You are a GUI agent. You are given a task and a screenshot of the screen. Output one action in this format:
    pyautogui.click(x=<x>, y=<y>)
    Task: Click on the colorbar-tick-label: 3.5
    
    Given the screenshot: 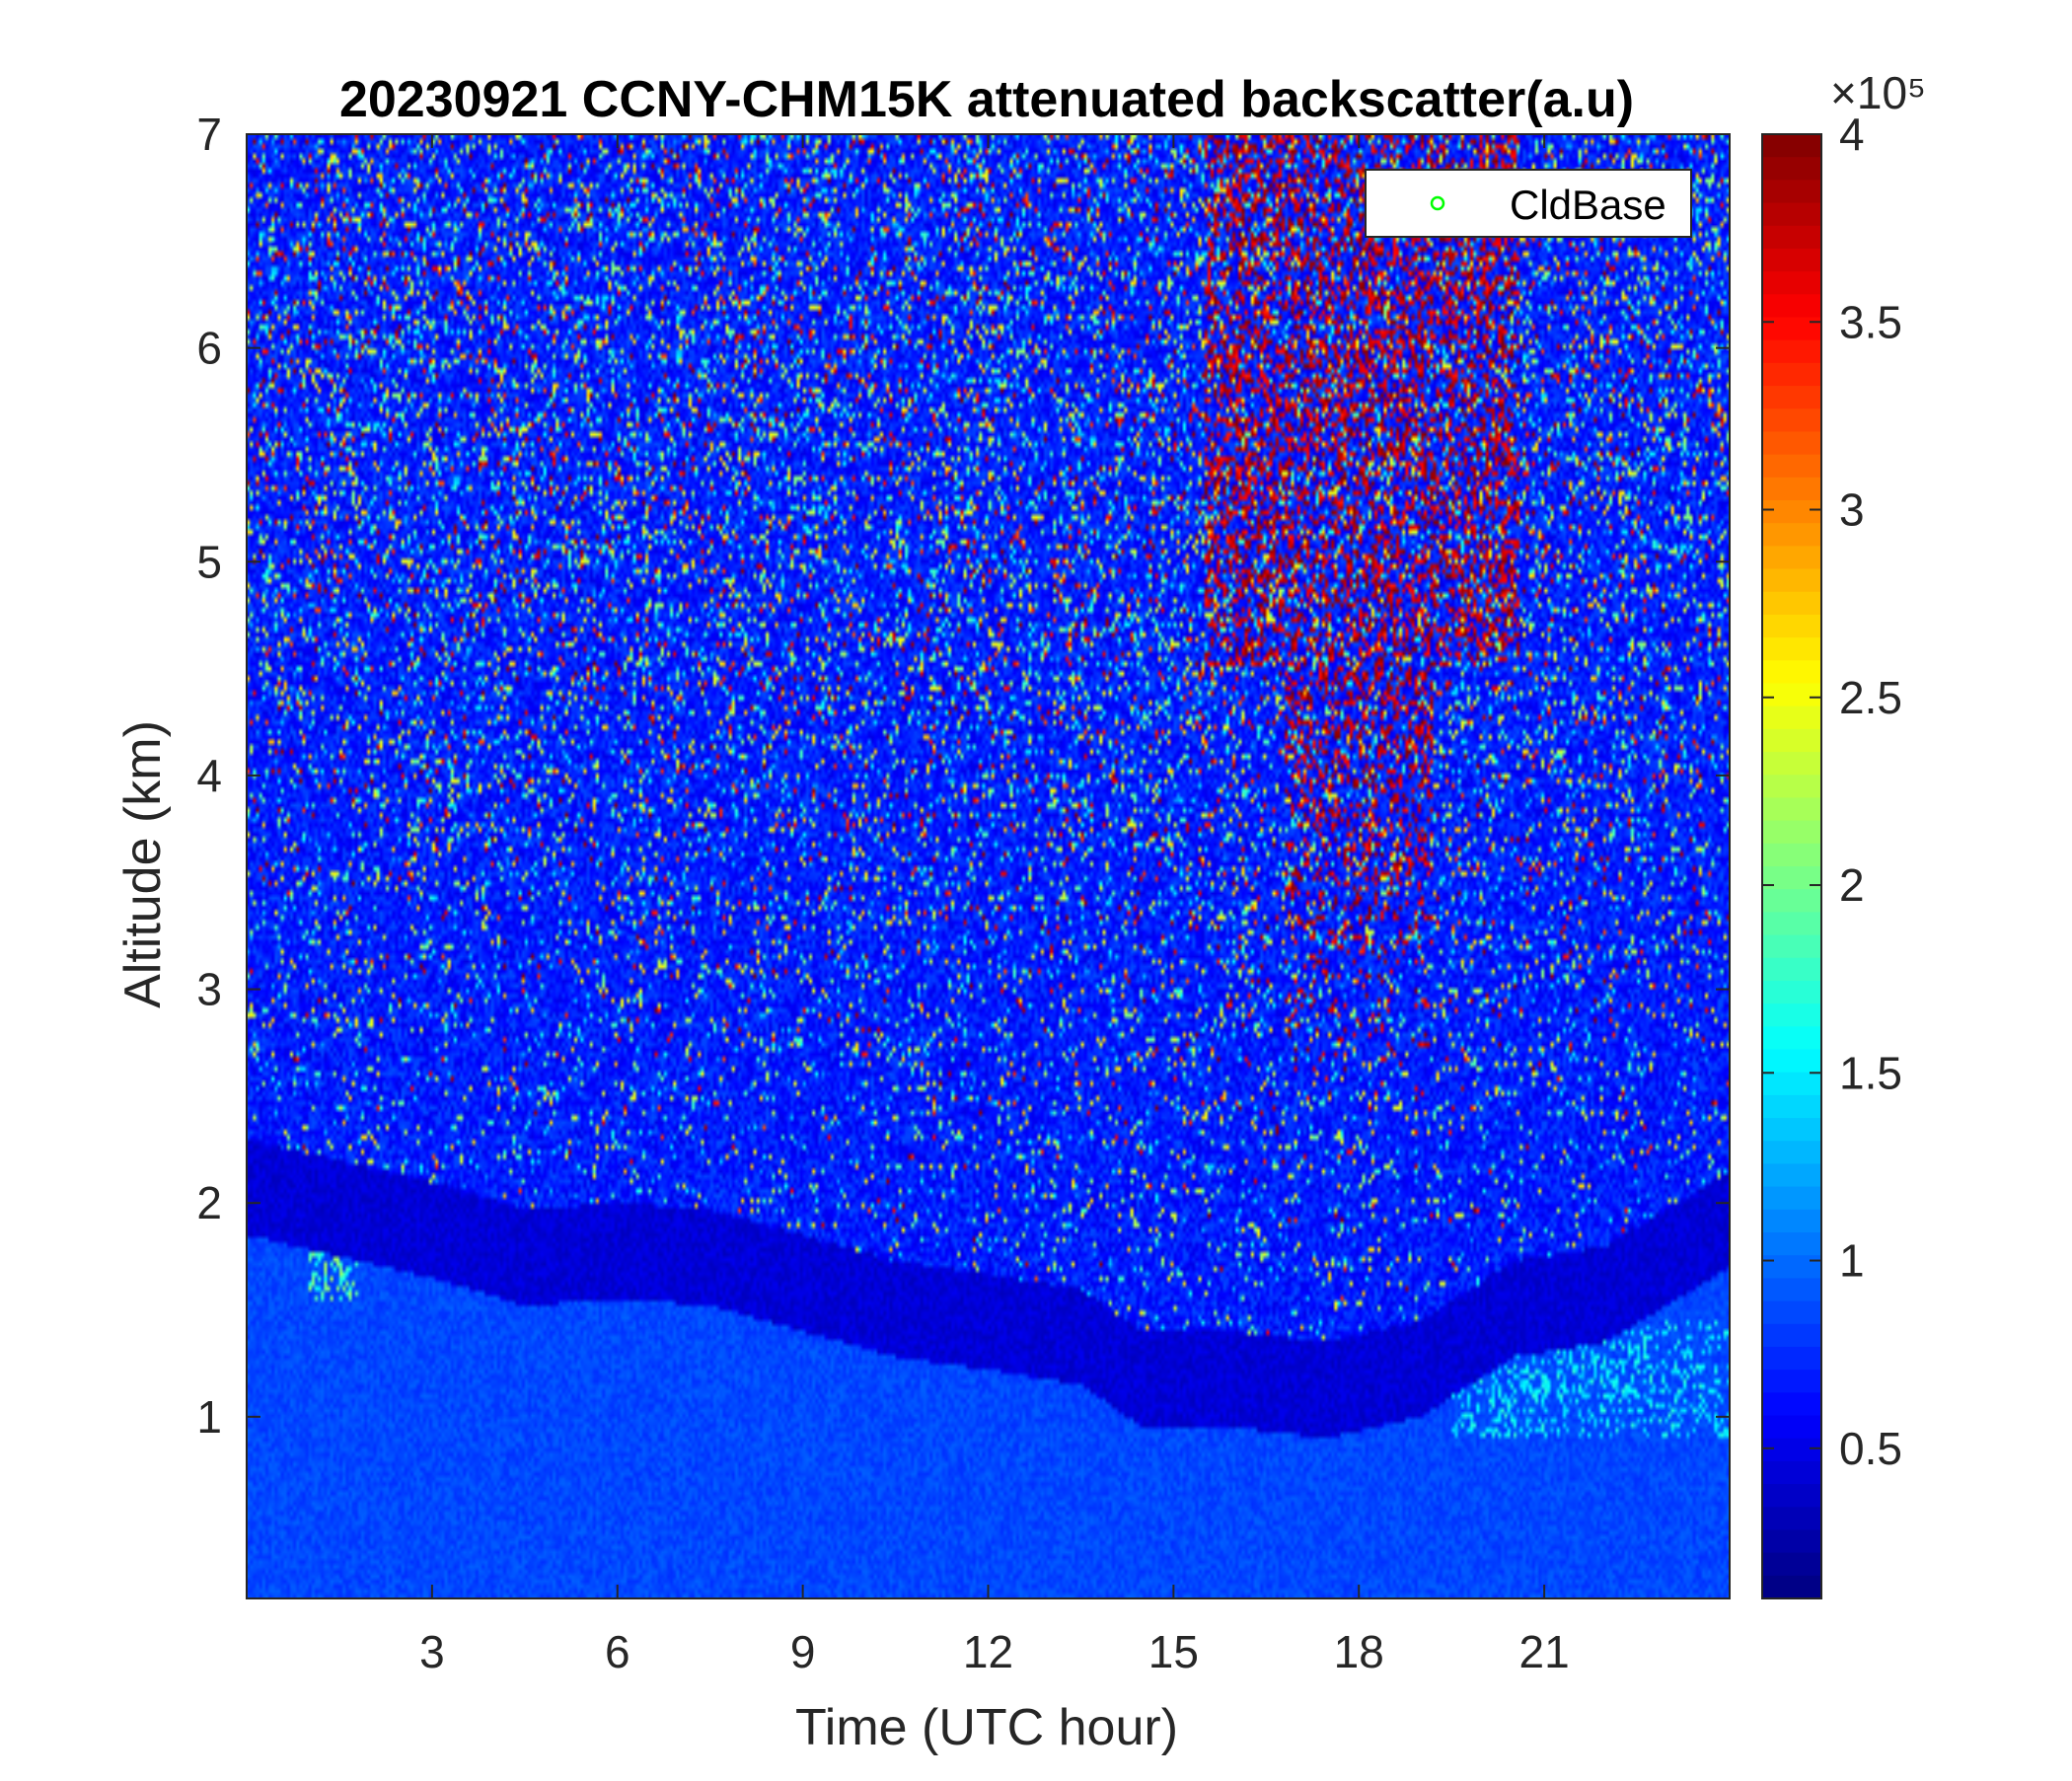 What is the action you would take?
    pyautogui.click(x=1870, y=321)
    